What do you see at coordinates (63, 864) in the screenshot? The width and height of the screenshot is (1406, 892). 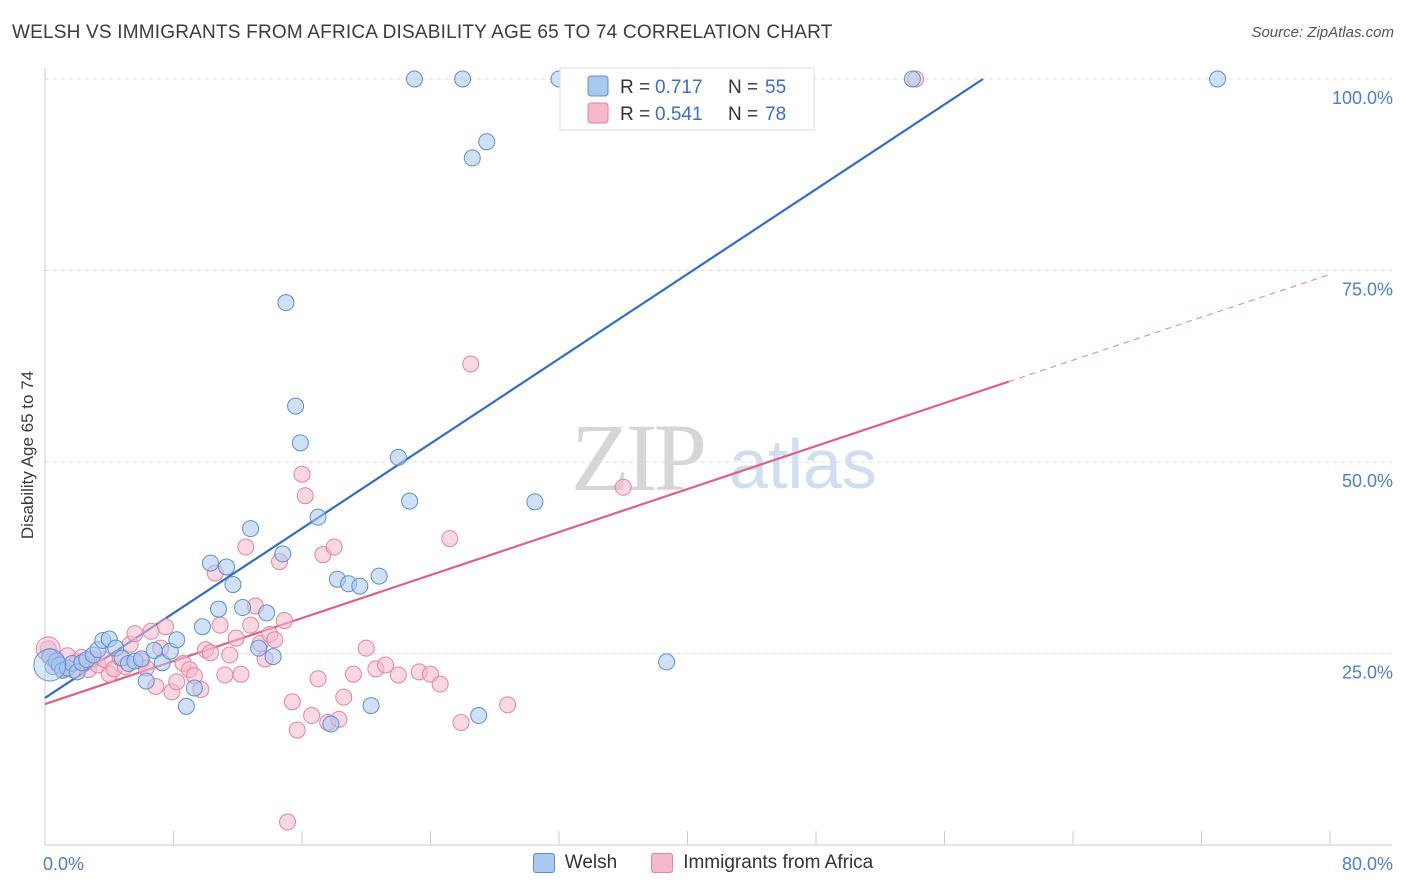 I see `x-tick-label-0: 0.0%` at bounding box center [63, 864].